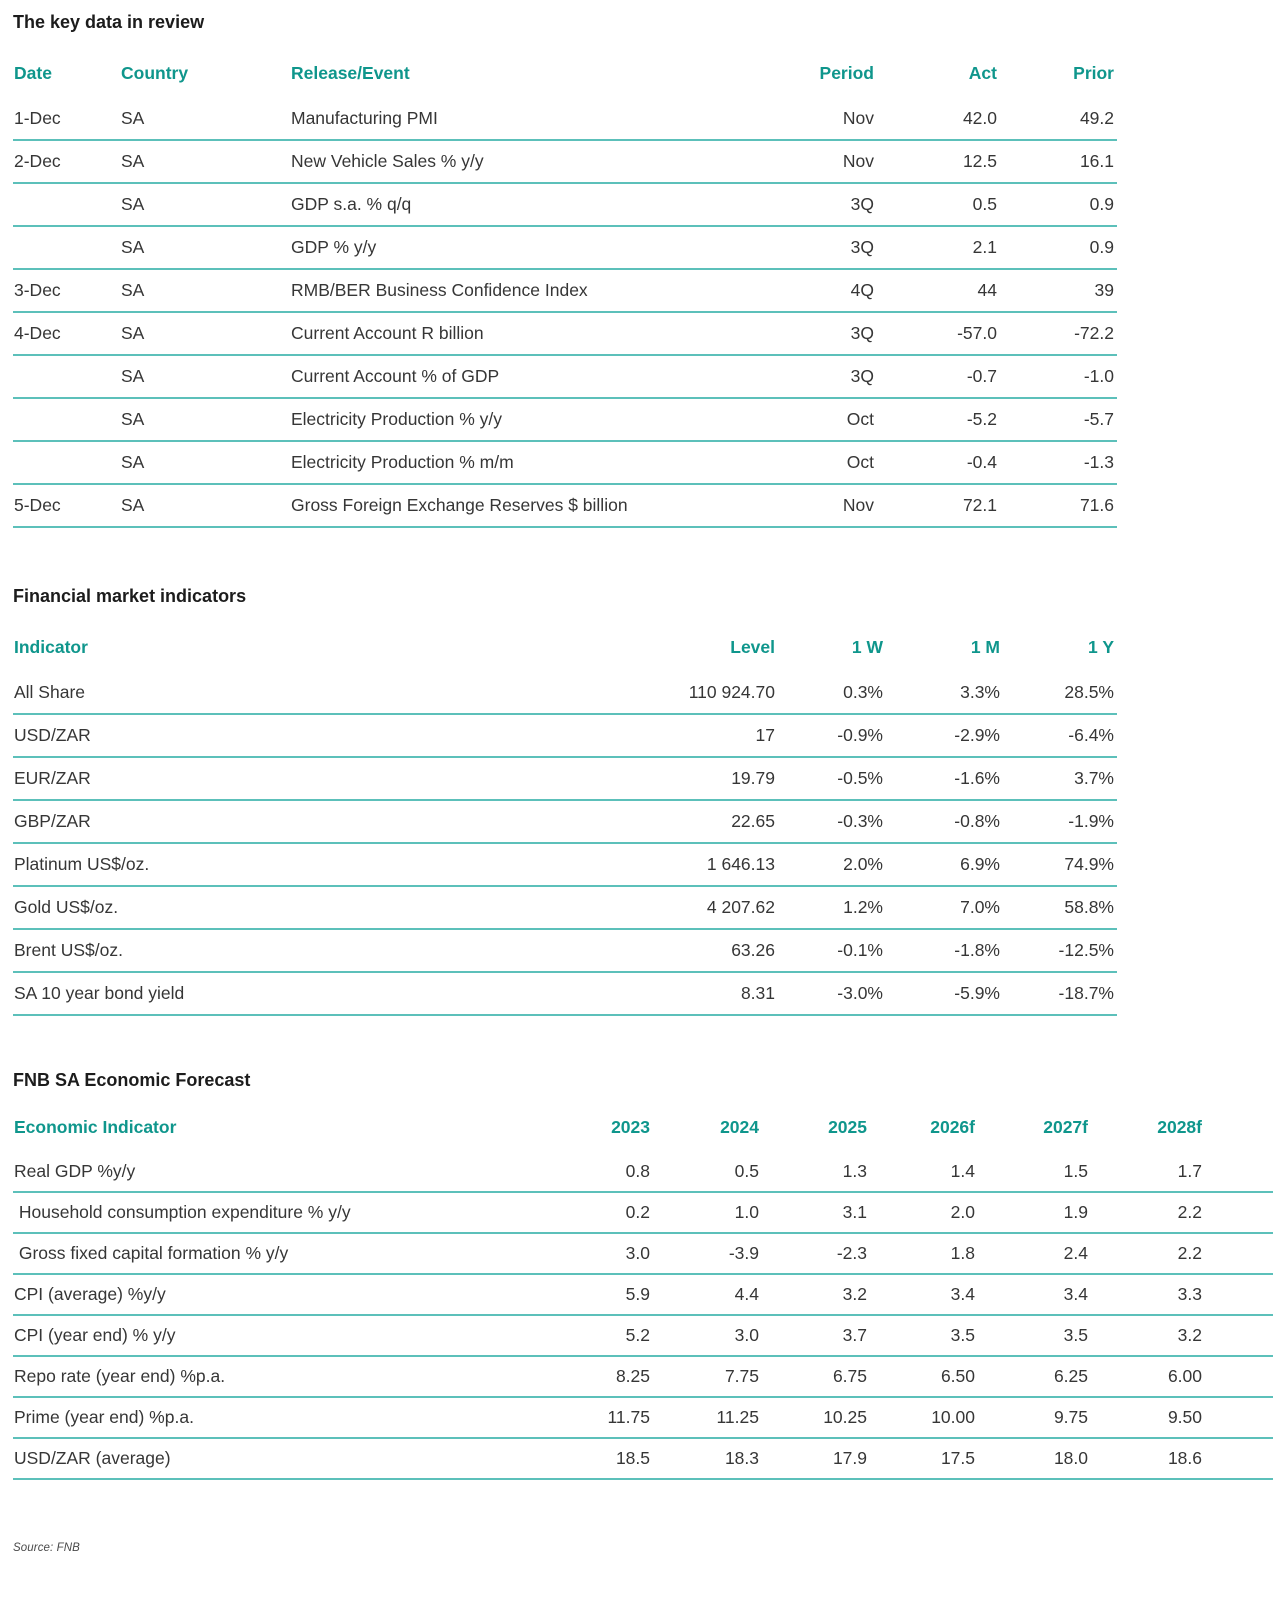 The width and height of the screenshot is (1280, 1597). What do you see at coordinates (503, 119) in the screenshot?
I see `table-cell: Manufacturing PMI` at bounding box center [503, 119].